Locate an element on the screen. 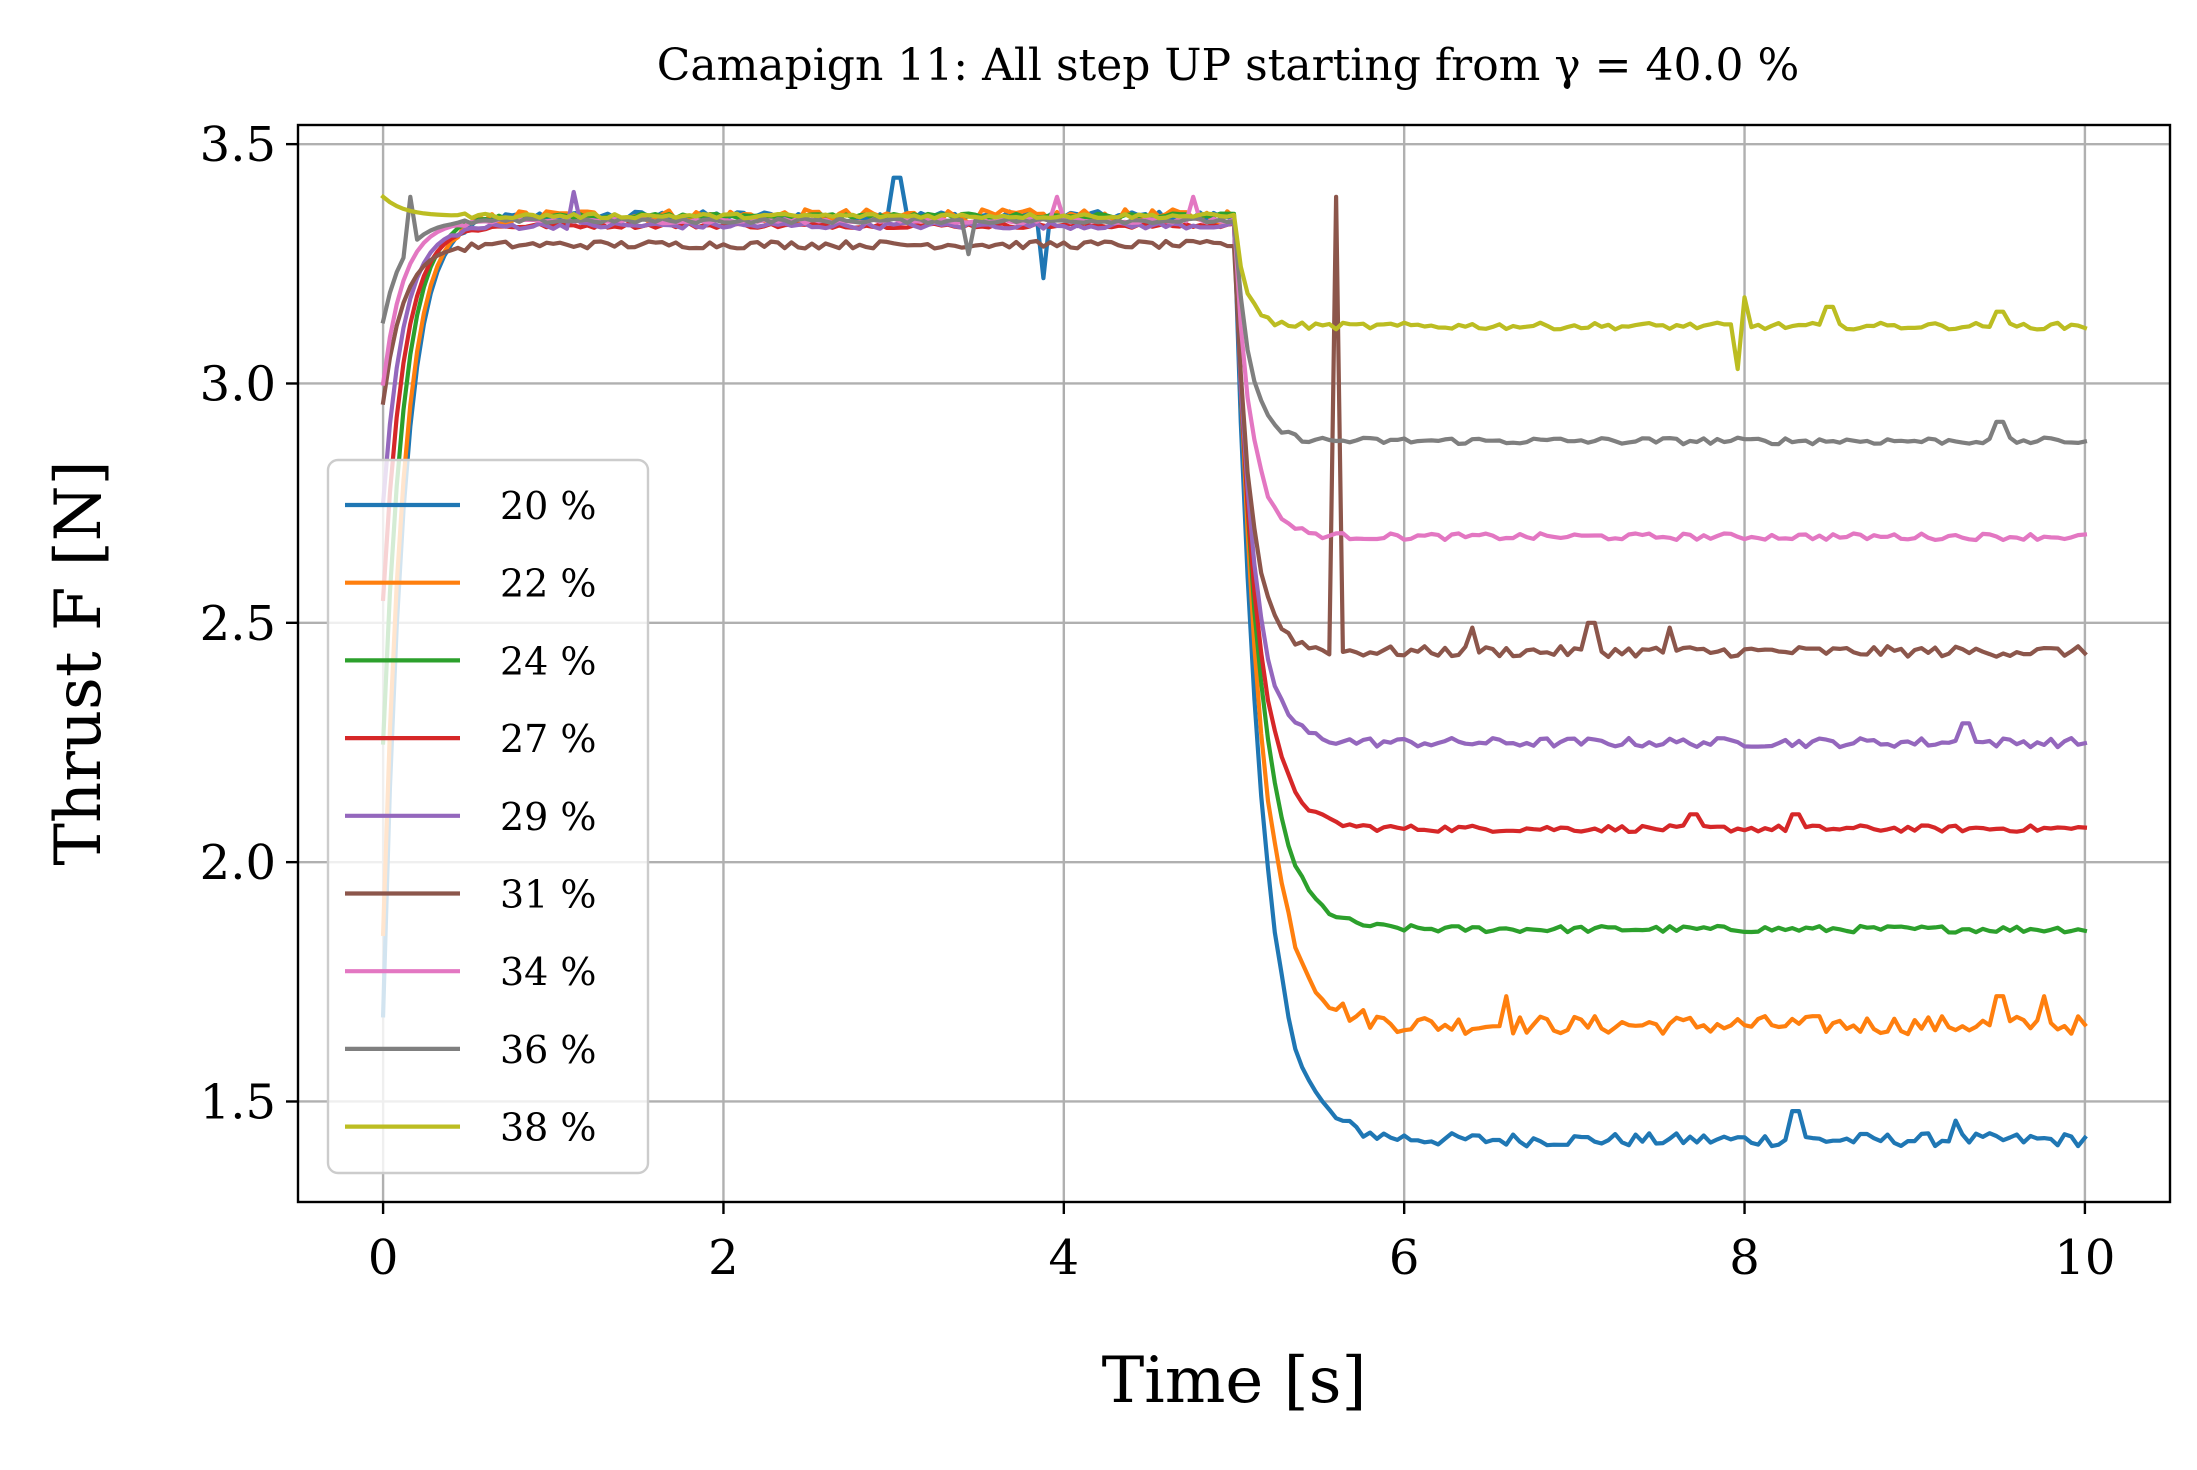  y-tick-label: 1.5 is located at coordinates (238, 1102).